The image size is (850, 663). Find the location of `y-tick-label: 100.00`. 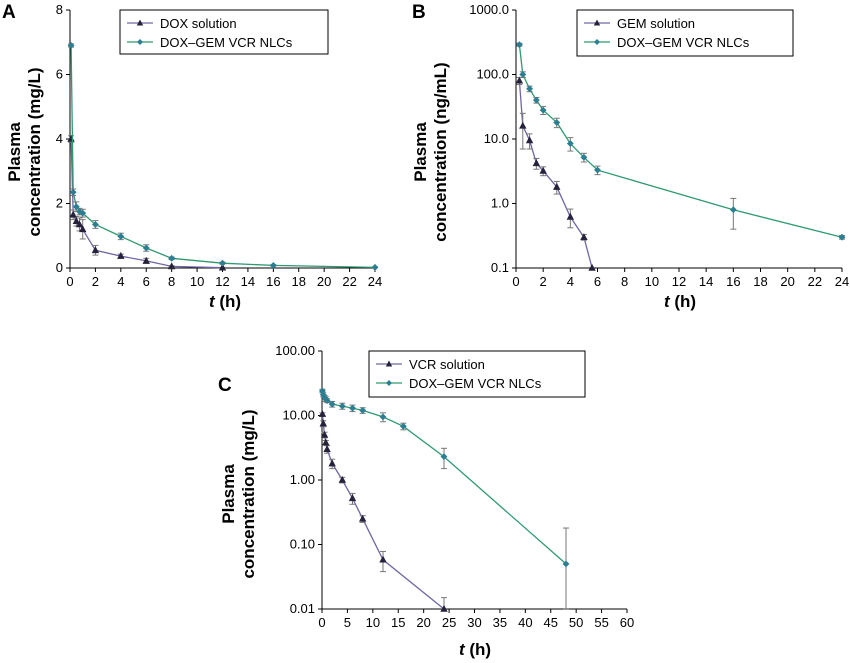

y-tick-label: 100.00 is located at coordinates (295, 350).